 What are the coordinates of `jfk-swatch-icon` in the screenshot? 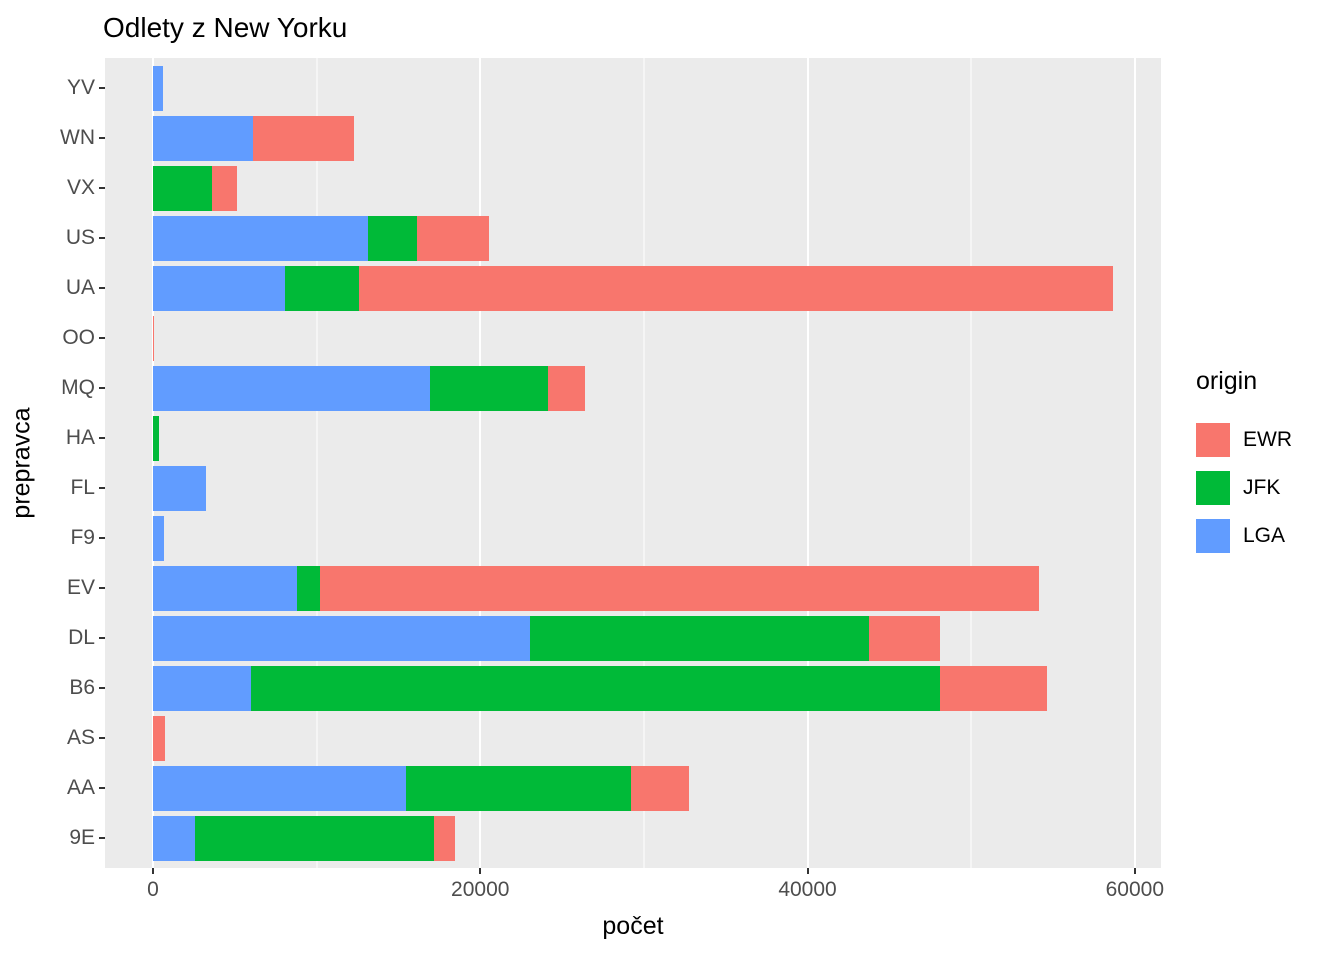 It's located at (1213, 488).